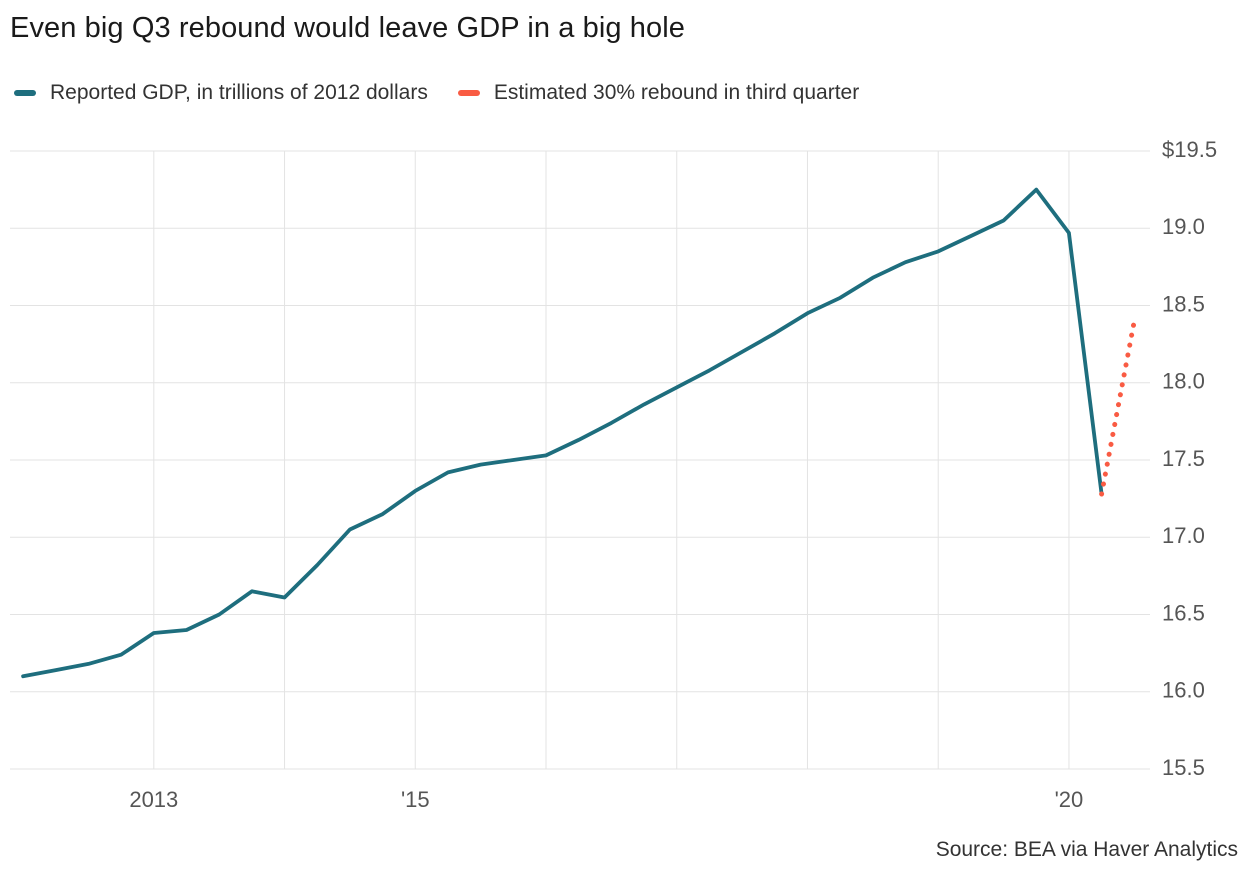 This screenshot has height=881, width=1260. I want to click on legend-item-estimated-rebound: Estimated 30% rebound in third quarter, so click(658, 93).